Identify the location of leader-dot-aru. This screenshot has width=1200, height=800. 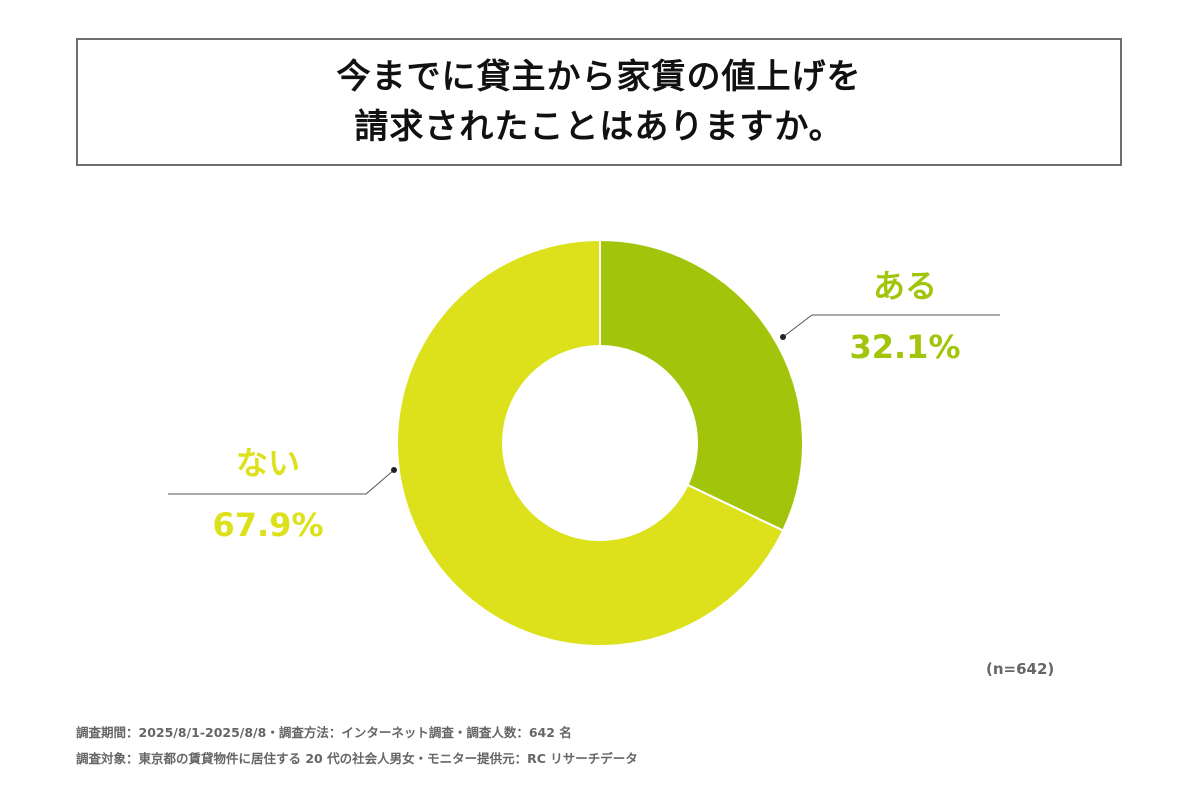
(783, 337).